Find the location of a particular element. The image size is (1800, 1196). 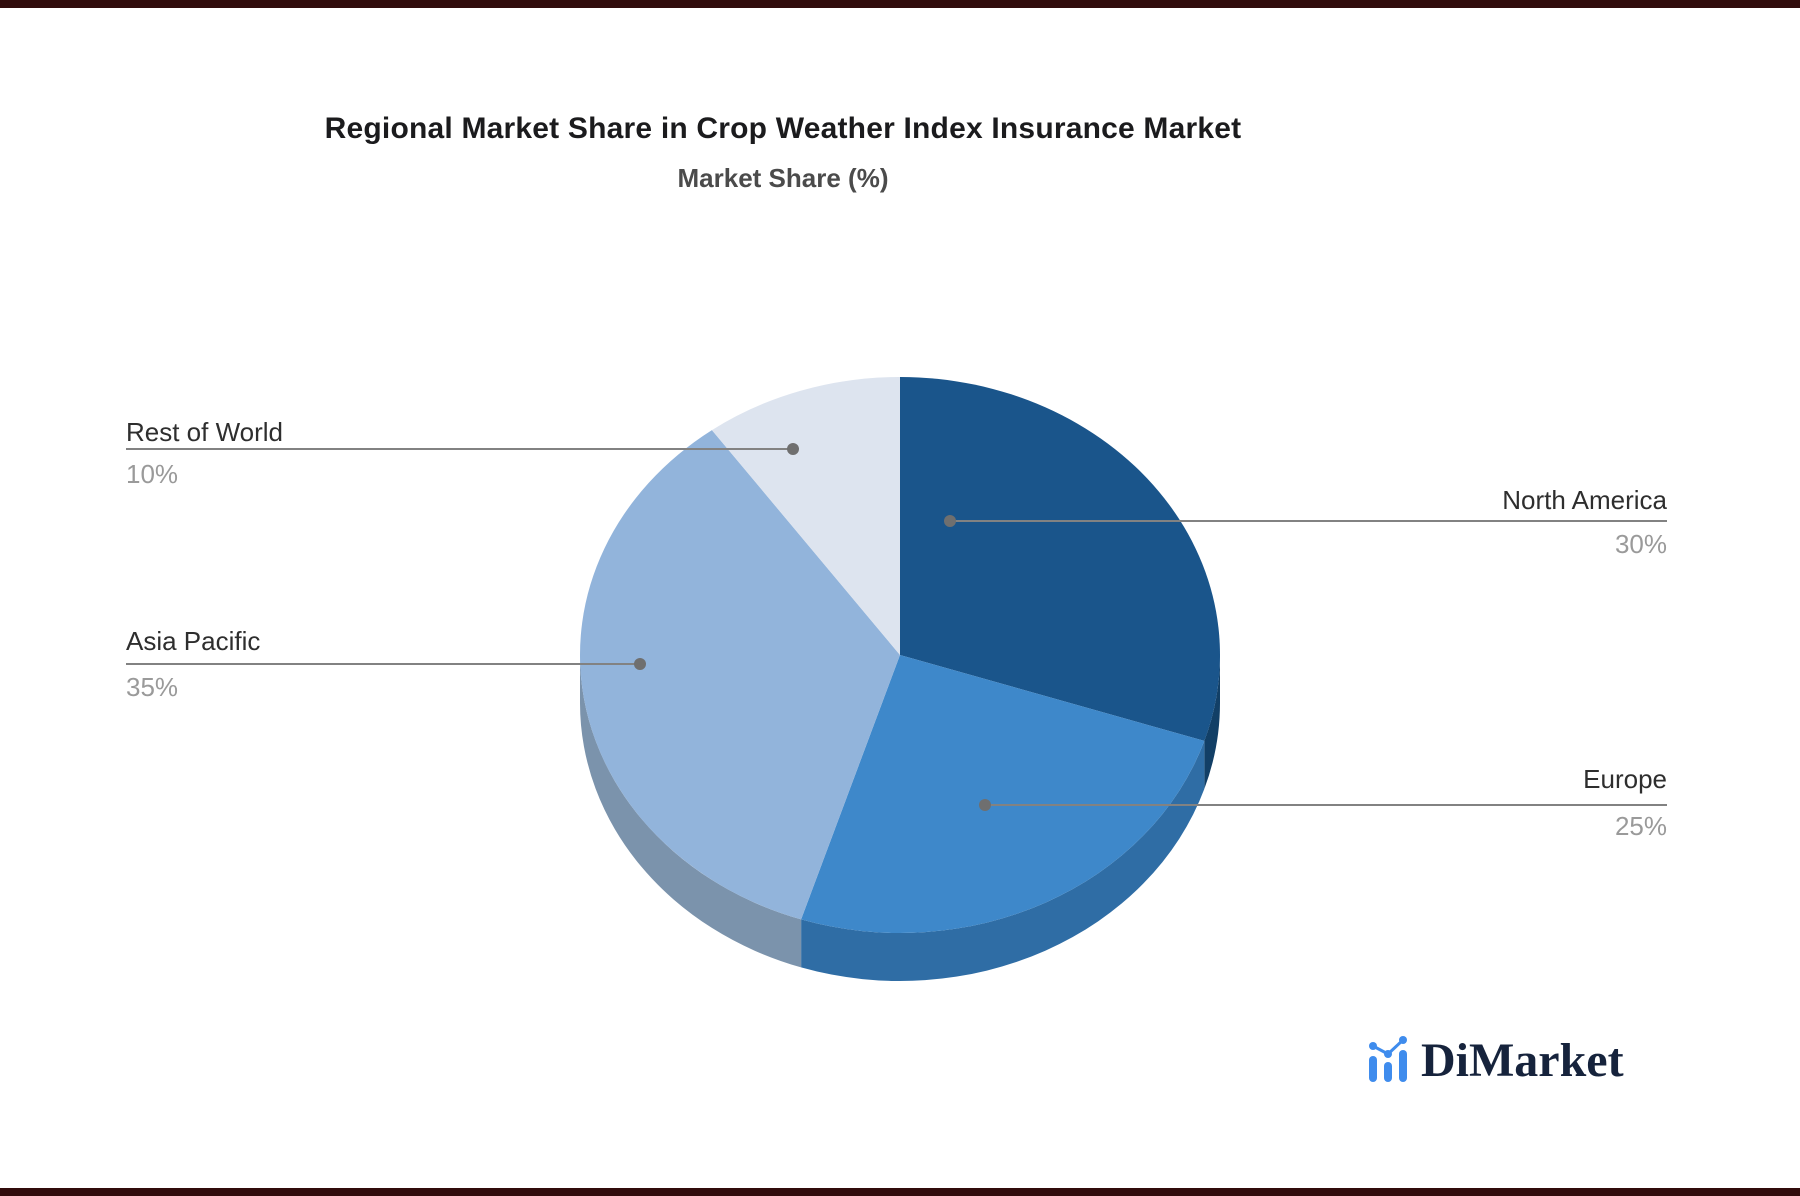

top-frame-bar is located at coordinates (900, 4).